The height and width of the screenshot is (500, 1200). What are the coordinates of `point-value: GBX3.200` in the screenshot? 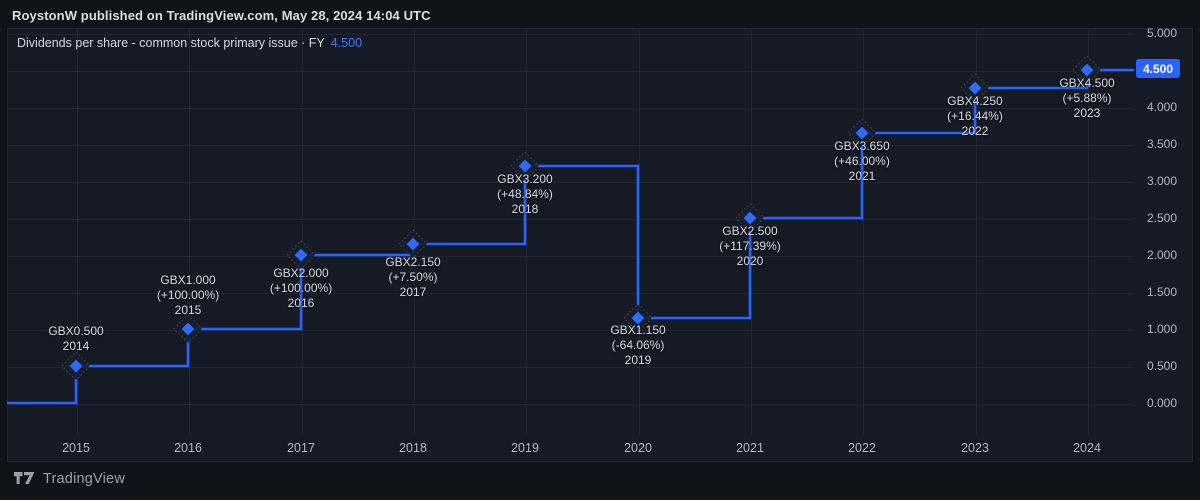 It's located at (525, 179).